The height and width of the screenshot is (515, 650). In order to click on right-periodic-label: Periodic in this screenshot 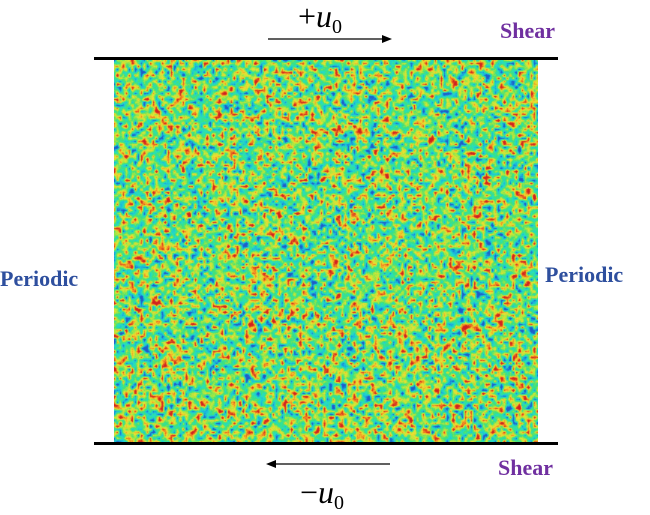, I will do `click(584, 274)`.